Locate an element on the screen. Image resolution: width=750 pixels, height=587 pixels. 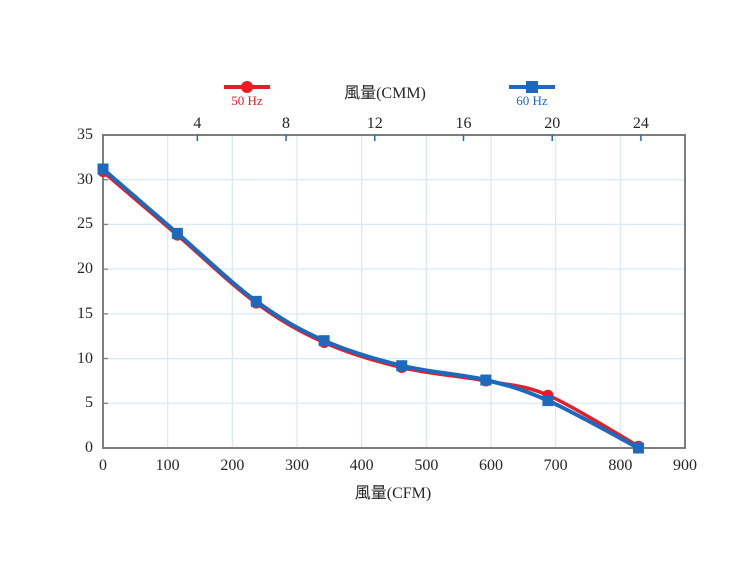
y-tick-label: 10 is located at coordinates (85, 358).